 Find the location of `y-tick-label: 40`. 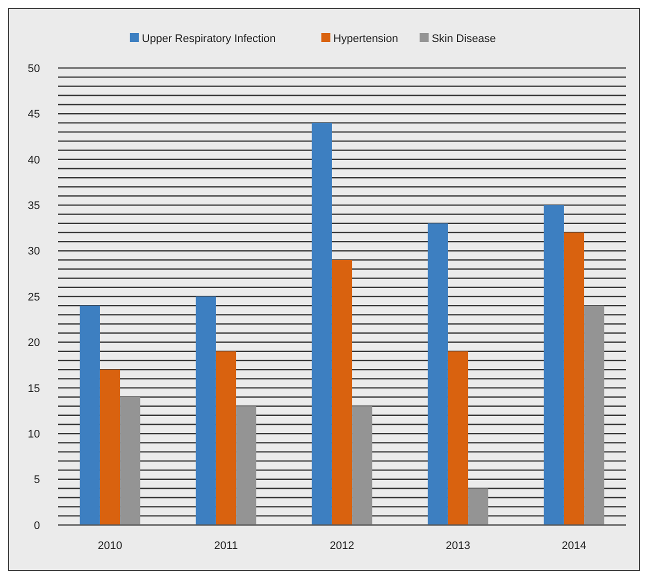

y-tick-label: 40 is located at coordinates (34, 160).